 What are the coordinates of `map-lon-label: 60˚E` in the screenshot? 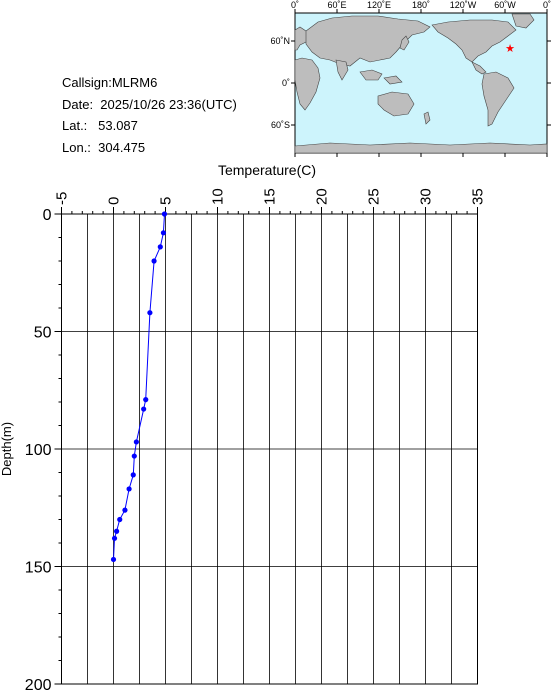 It's located at (336, 5).